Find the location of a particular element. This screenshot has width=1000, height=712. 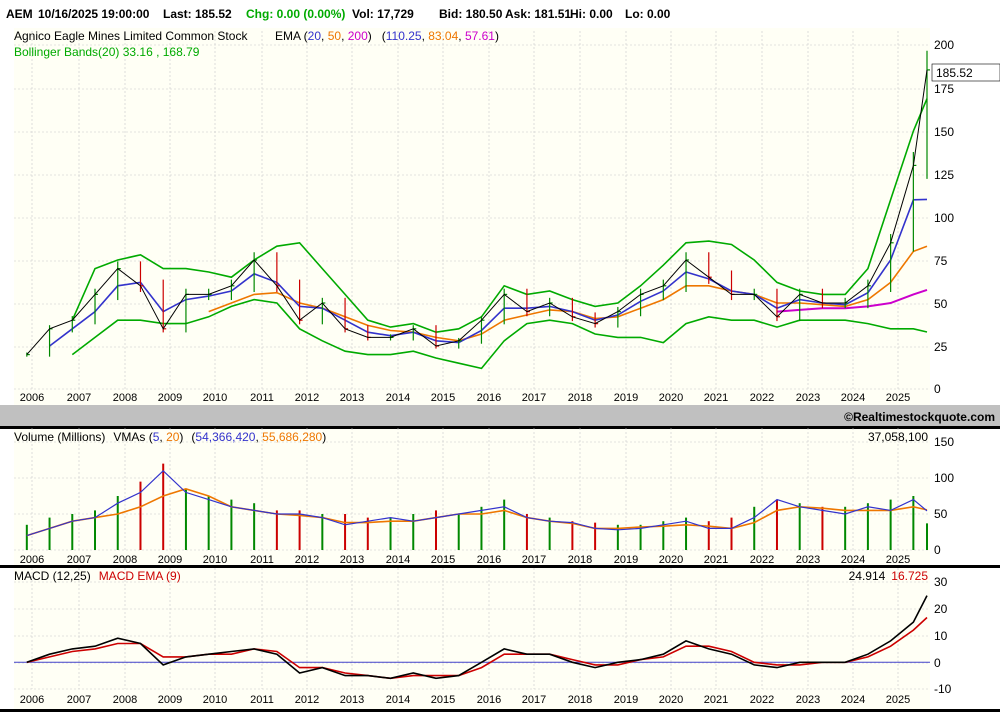

bottom-border is located at coordinates (500, 710).